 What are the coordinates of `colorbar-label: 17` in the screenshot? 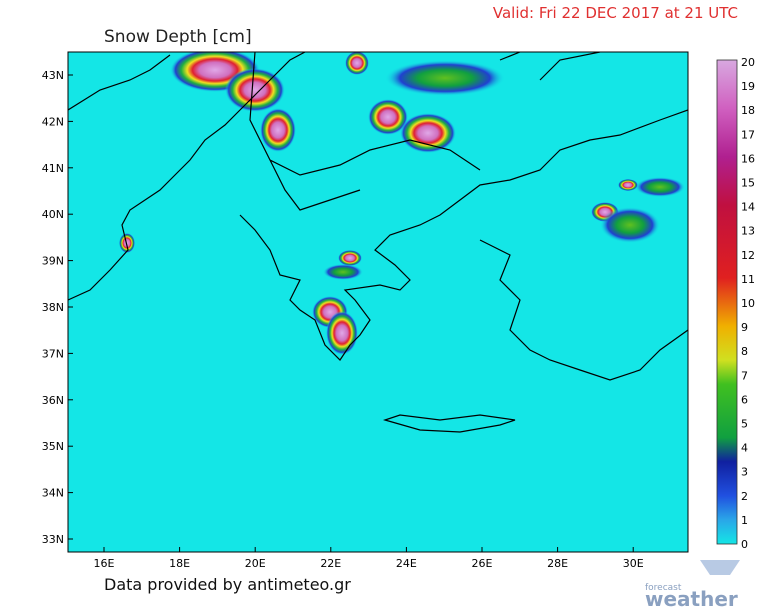 It's located at (748, 134).